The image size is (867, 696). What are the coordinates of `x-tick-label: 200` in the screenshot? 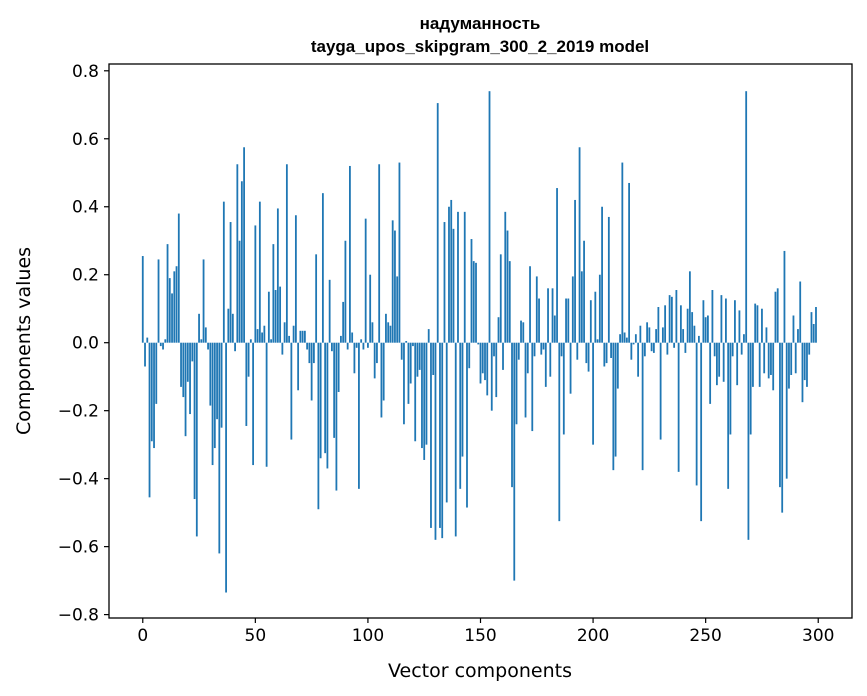 It's located at (593, 636).